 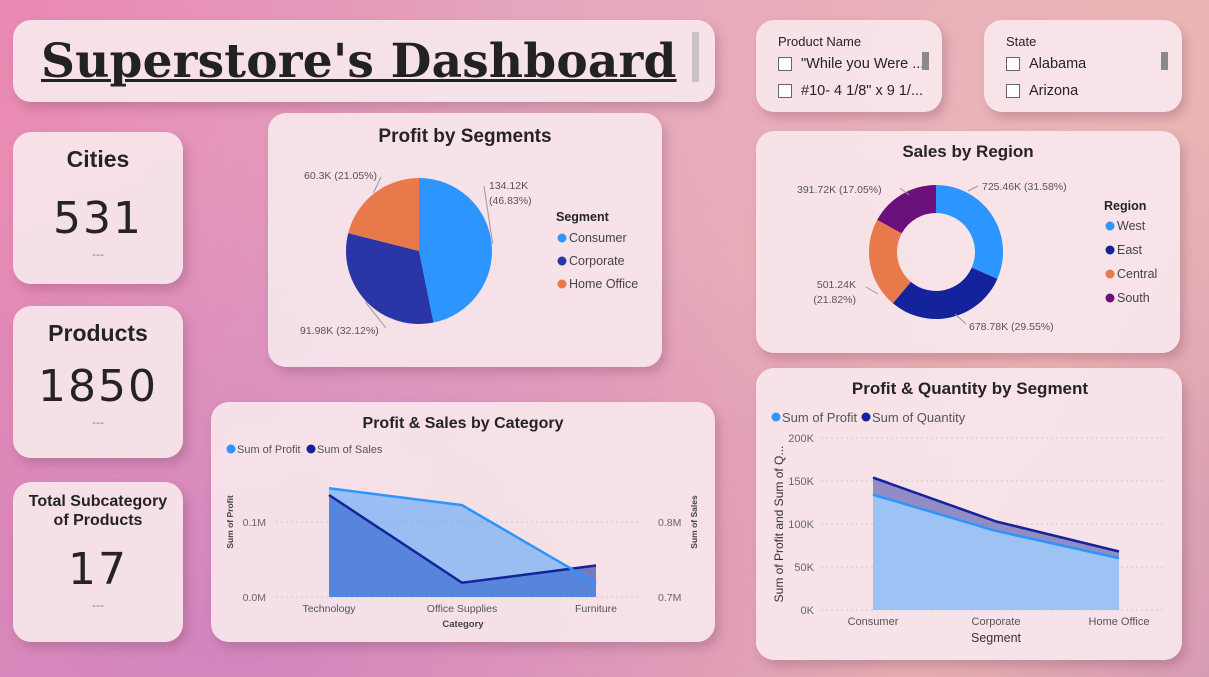 I want to click on pie-slice-corporate, so click(x=390, y=278).